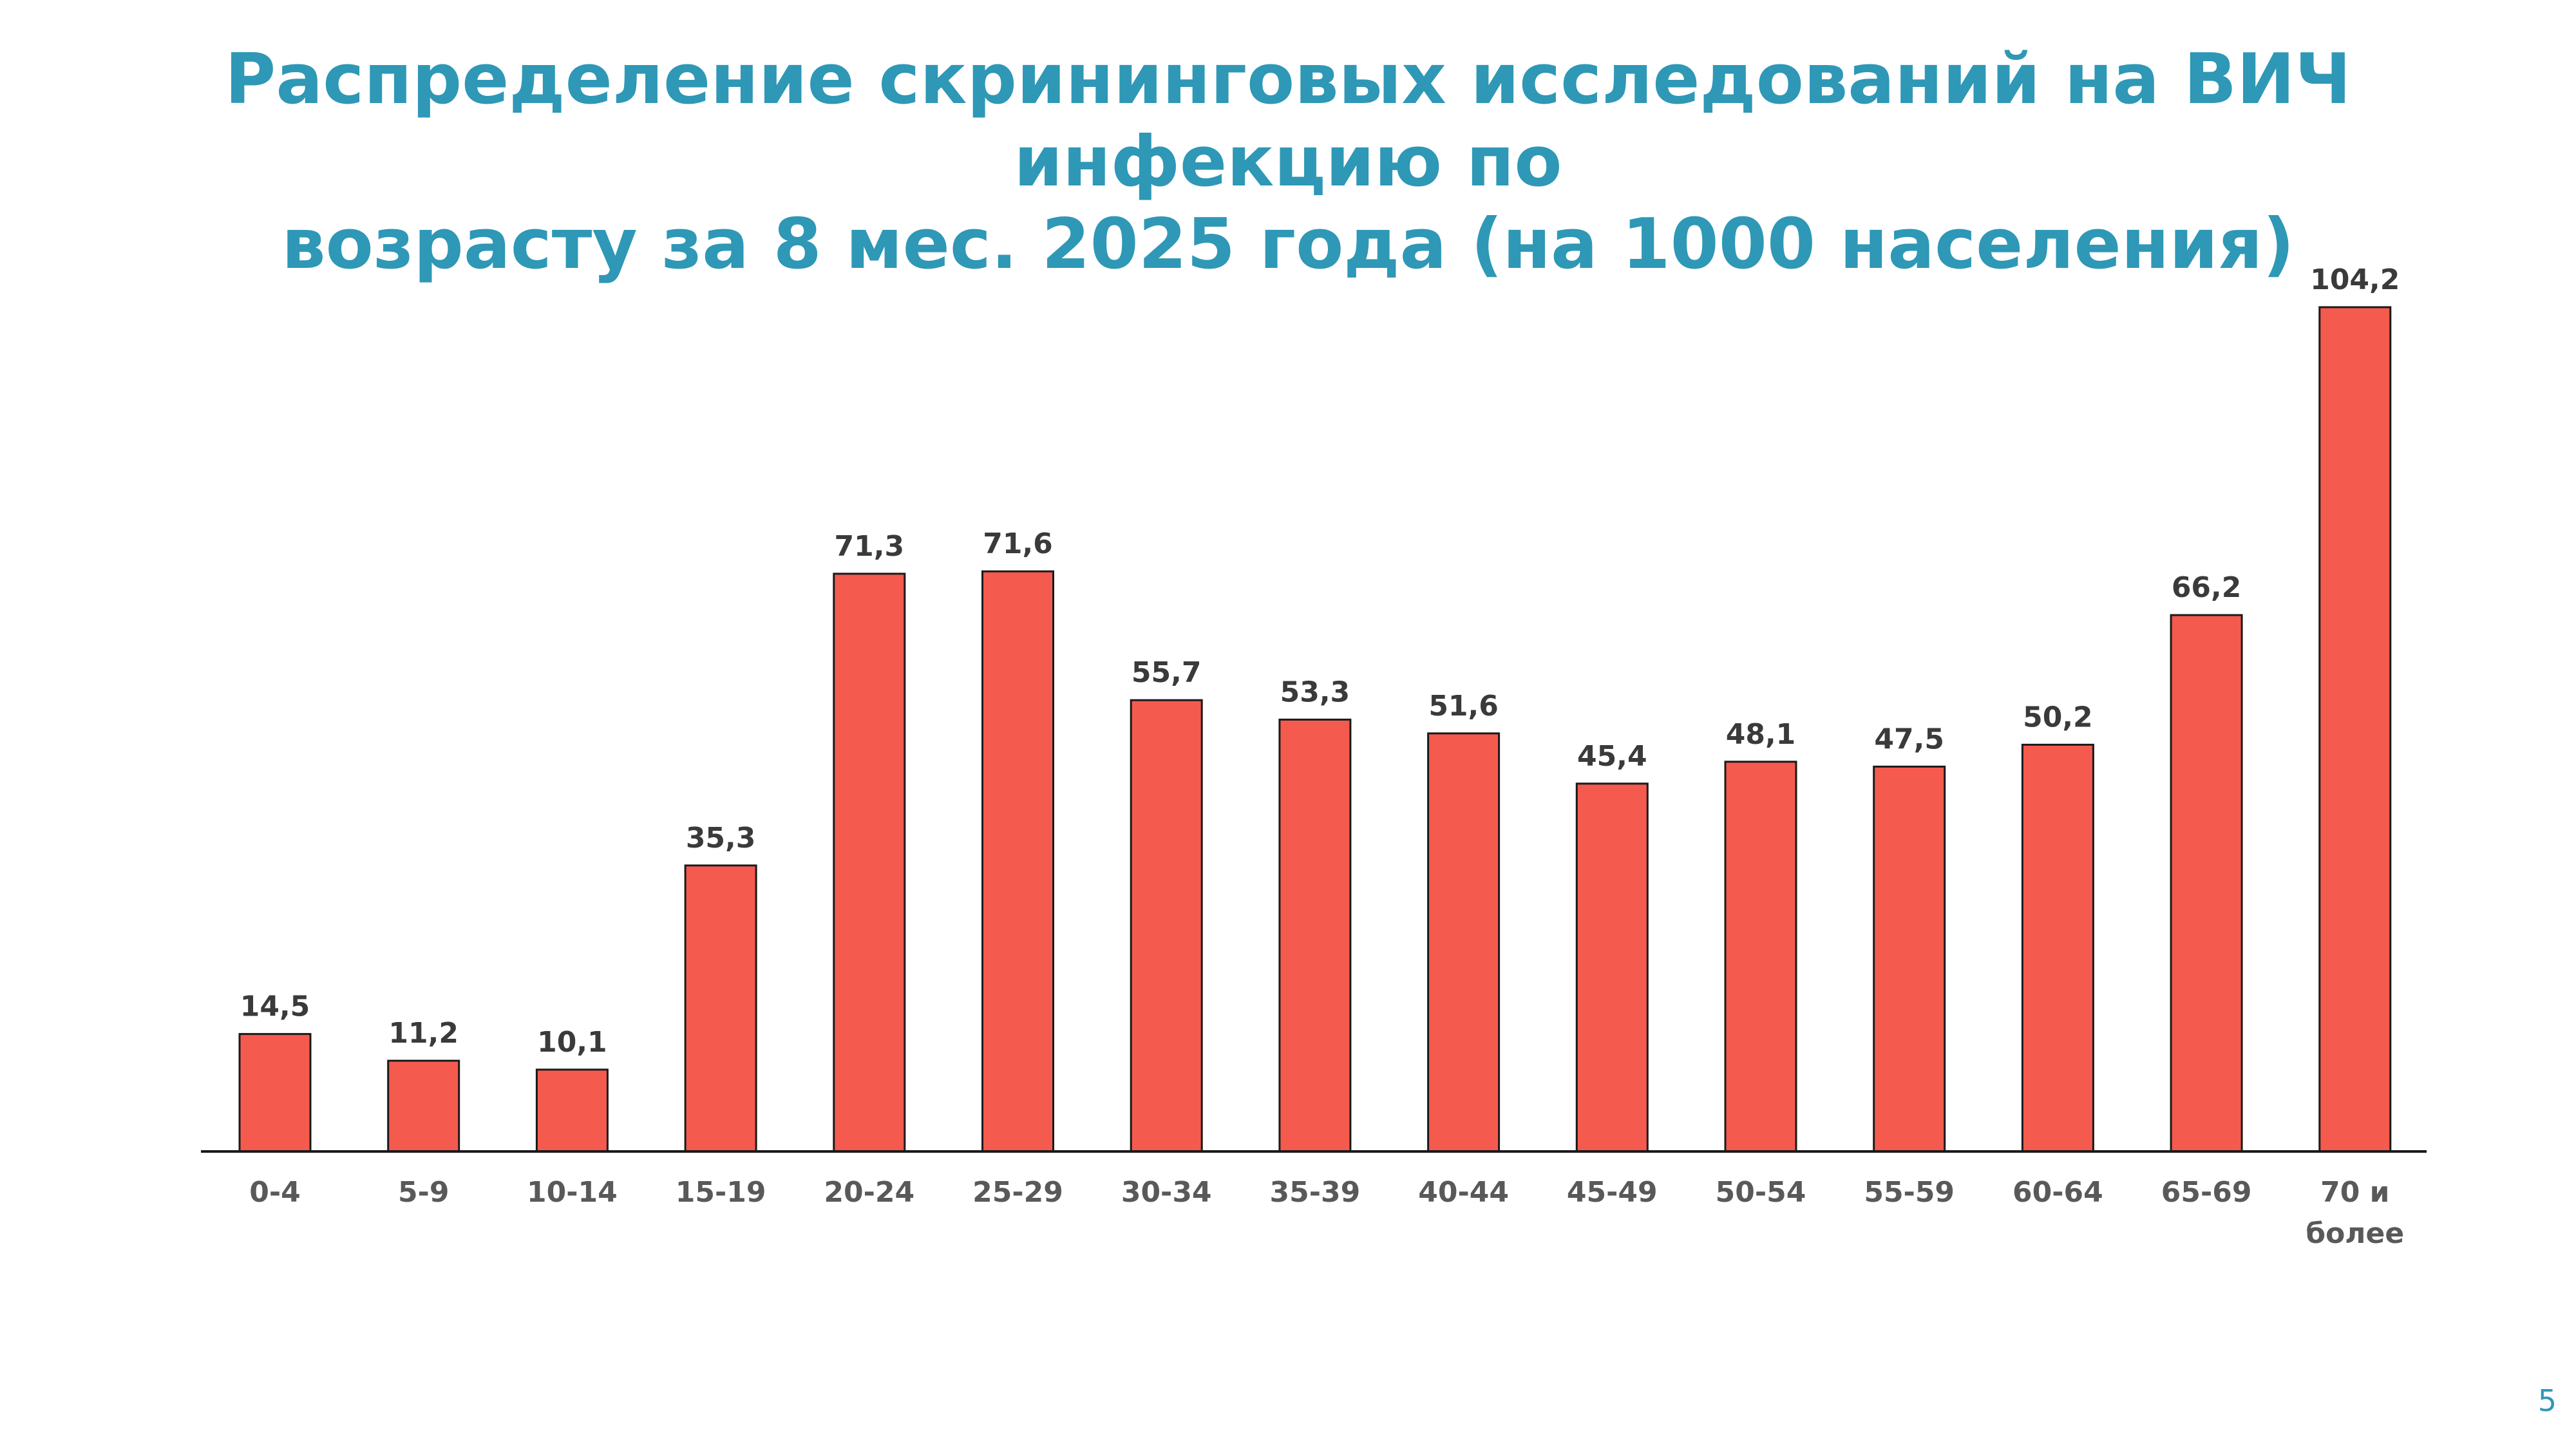 The width and height of the screenshot is (2576, 1449). Describe the element at coordinates (2207, 587) in the screenshot. I see `data-label: 66,2` at that location.